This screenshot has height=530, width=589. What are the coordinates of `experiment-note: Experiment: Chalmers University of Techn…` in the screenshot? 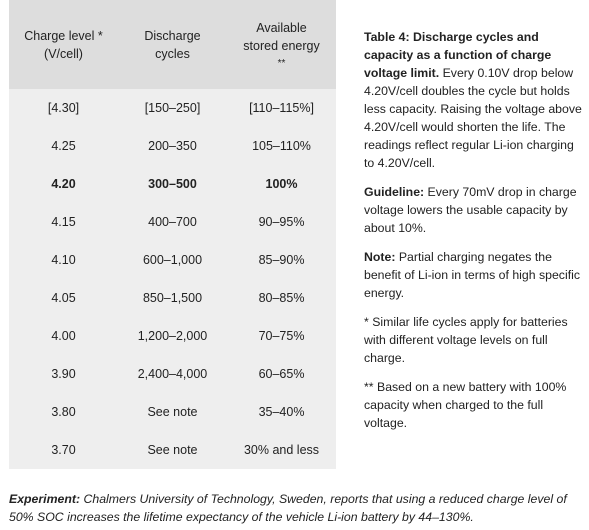 It's located at (296, 508).